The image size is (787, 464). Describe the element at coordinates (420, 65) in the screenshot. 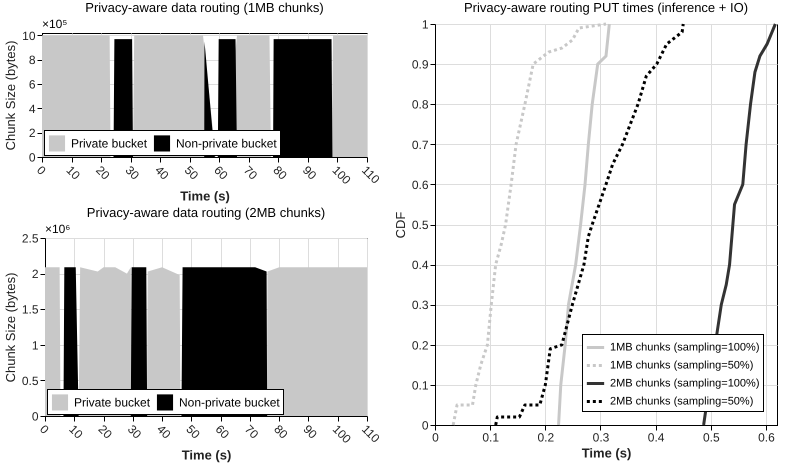

I see `y-tick-label: 0.9` at that location.